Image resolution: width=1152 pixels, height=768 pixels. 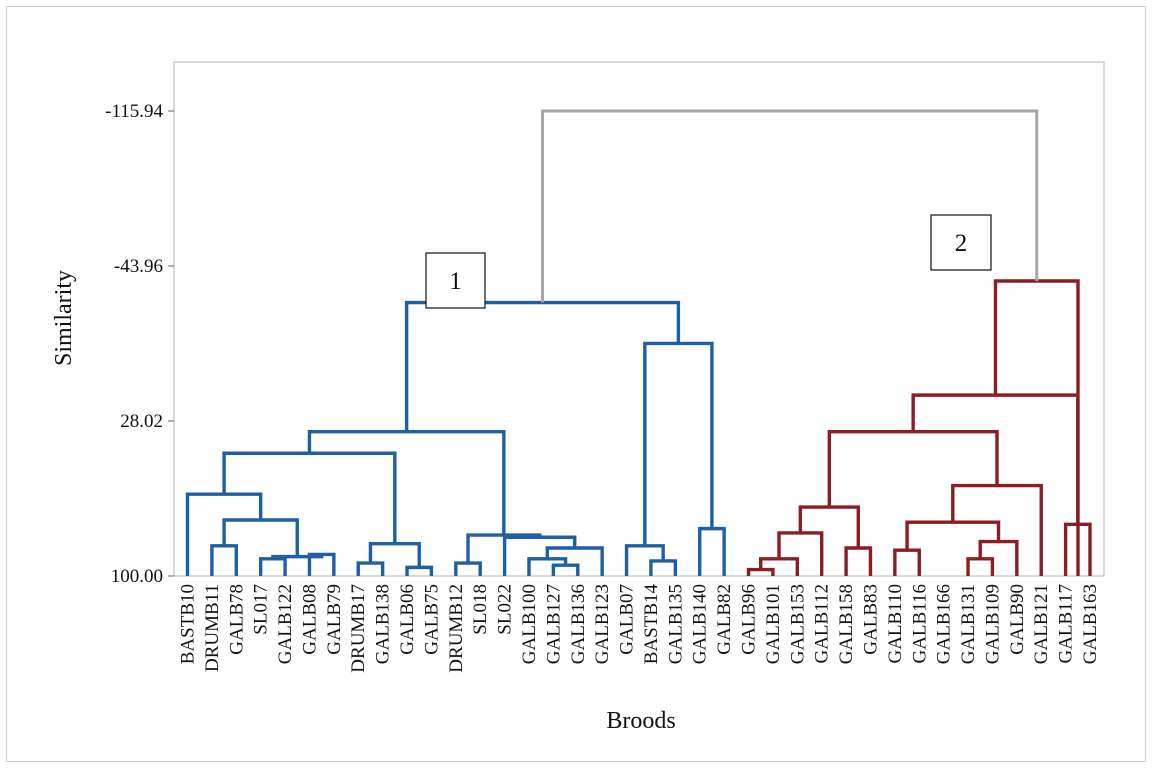 What do you see at coordinates (700, 624) in the screenshot?
I see `leaf-label: GALB140` at bounding box center [700, 624].